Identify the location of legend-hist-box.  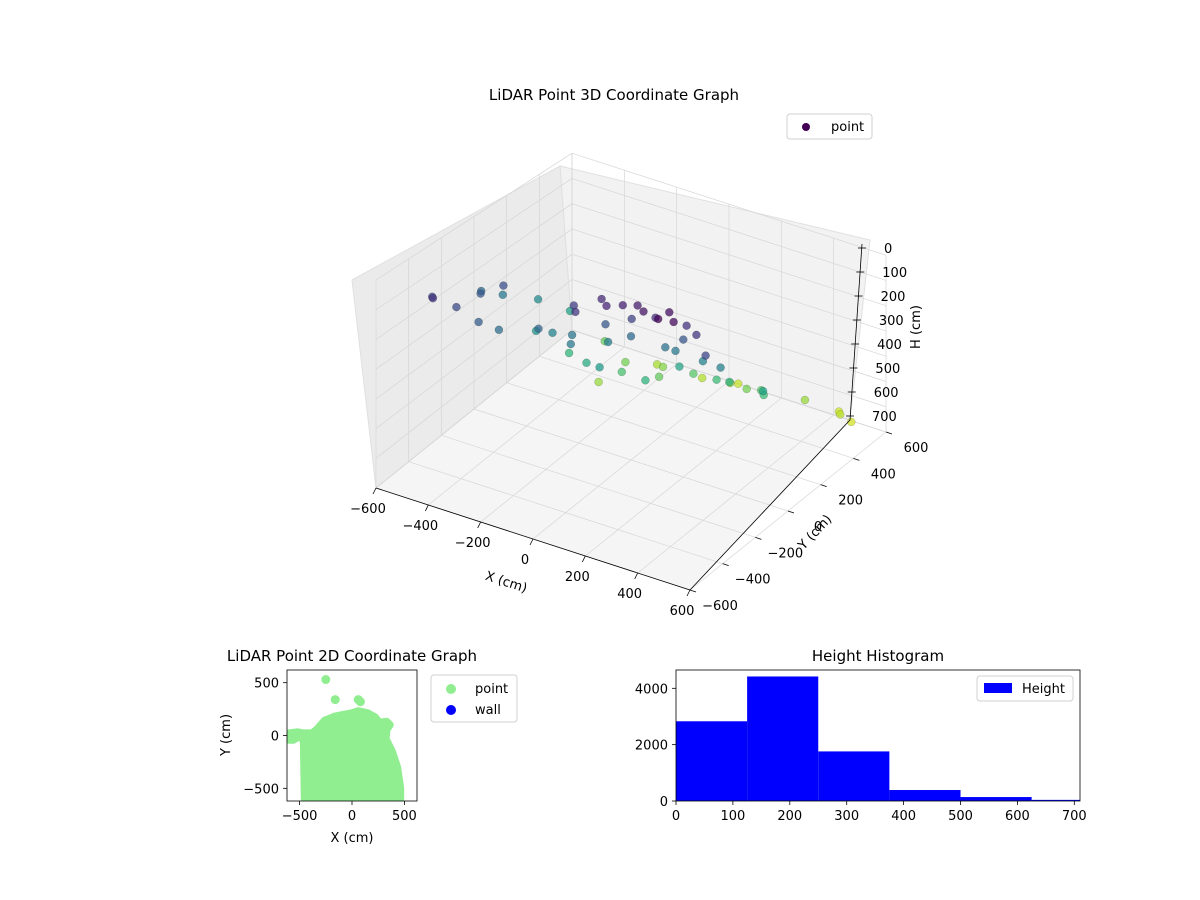
(1025, 688).